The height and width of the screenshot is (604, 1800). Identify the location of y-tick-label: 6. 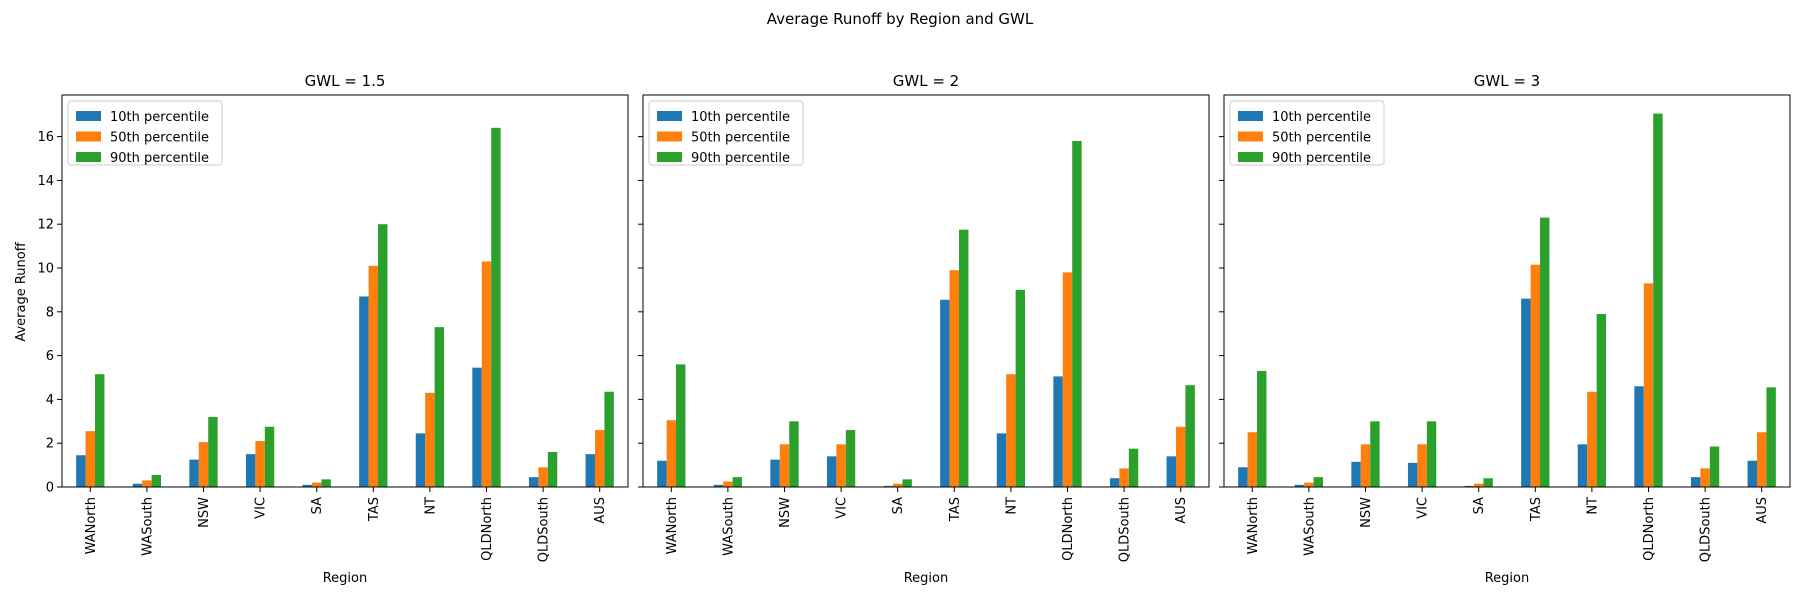
(50, 356).